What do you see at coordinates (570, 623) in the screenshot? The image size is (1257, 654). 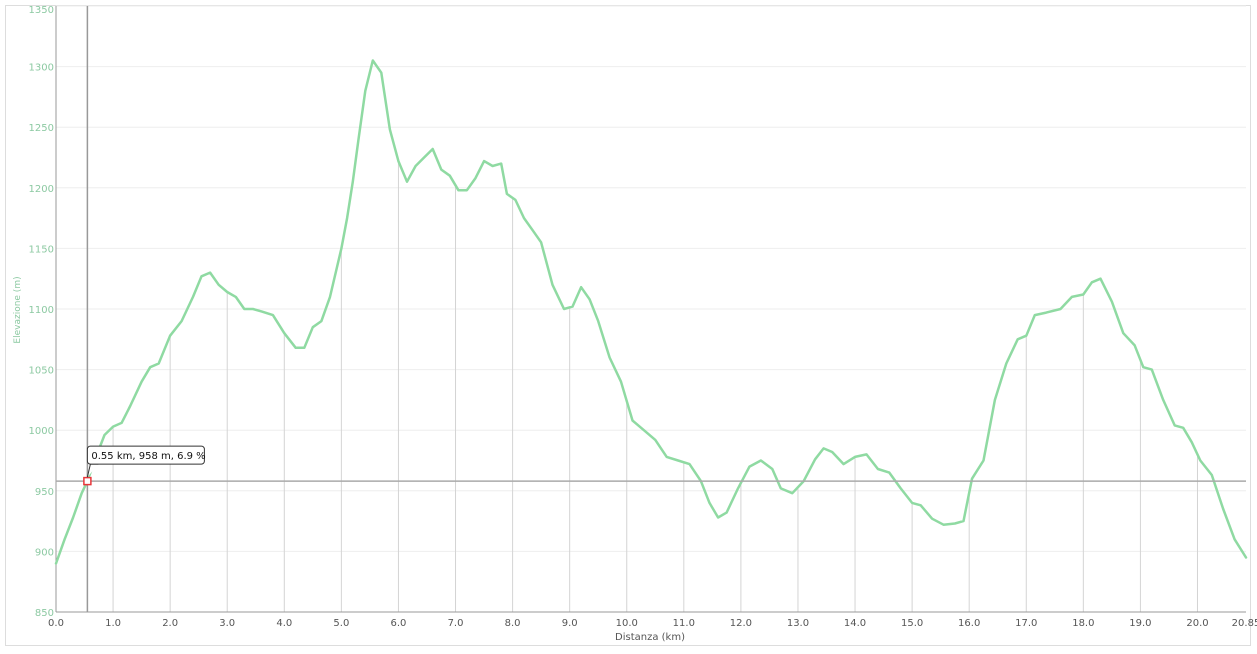 I see `x-tick-label: 9.0` at bounding box center [570, 623].